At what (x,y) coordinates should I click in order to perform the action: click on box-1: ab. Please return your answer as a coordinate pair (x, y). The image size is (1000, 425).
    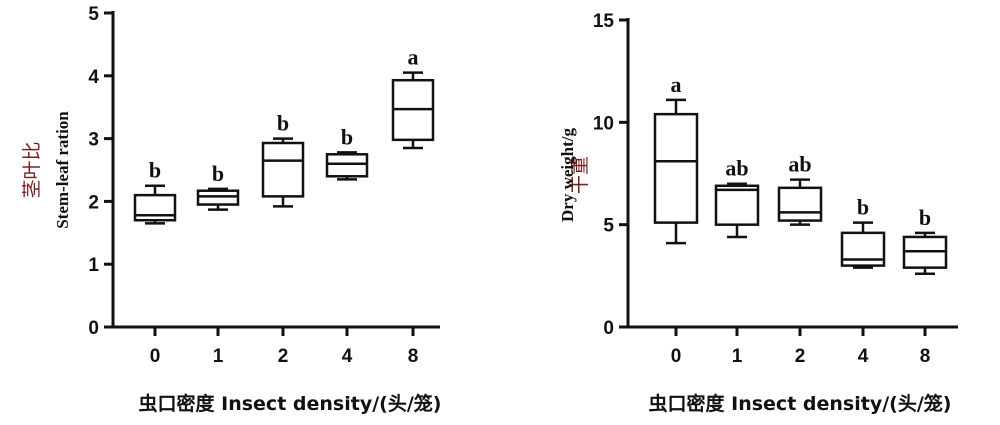
    Looking at the image, I should click on (737, 197).